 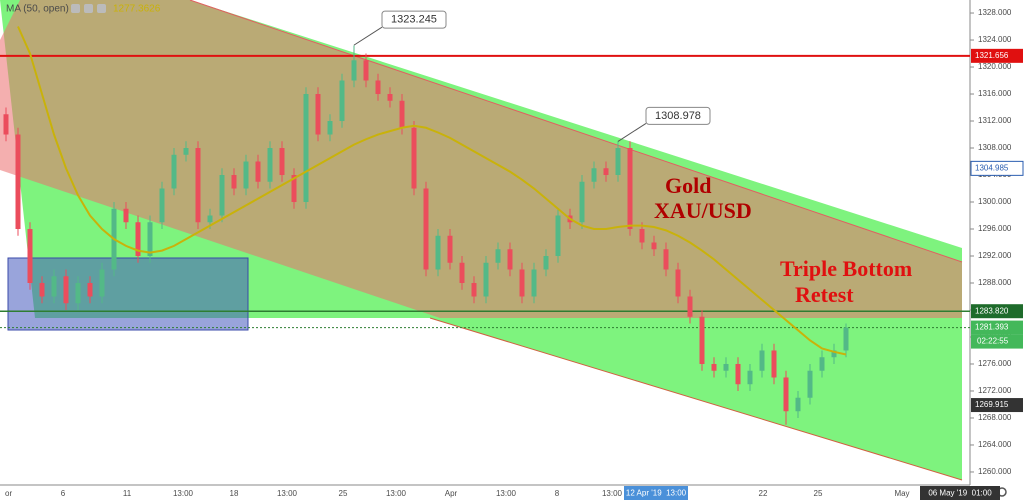 I want to click on annotation: Gold, so click(x=688, y=185).